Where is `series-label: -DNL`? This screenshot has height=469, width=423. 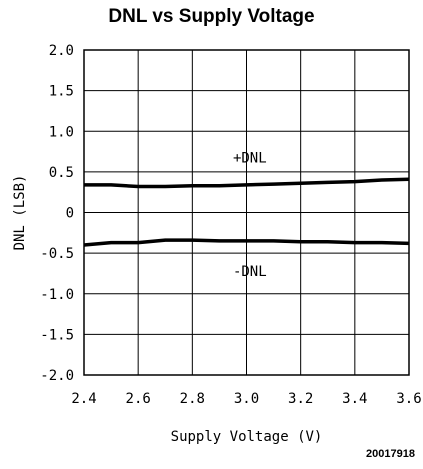 series-label: -DNL is located at coordinates (250, 272).